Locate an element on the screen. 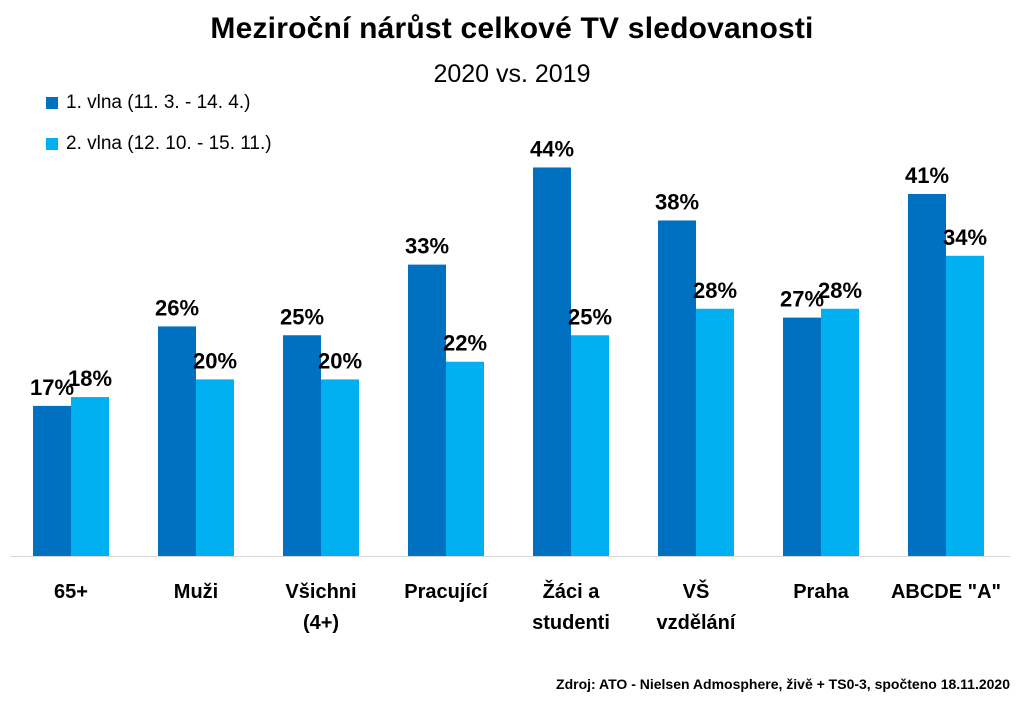 The image size is (1024, 703). category-label-8-line-1: ABCDE "A" is located at coordinates (946, 592).